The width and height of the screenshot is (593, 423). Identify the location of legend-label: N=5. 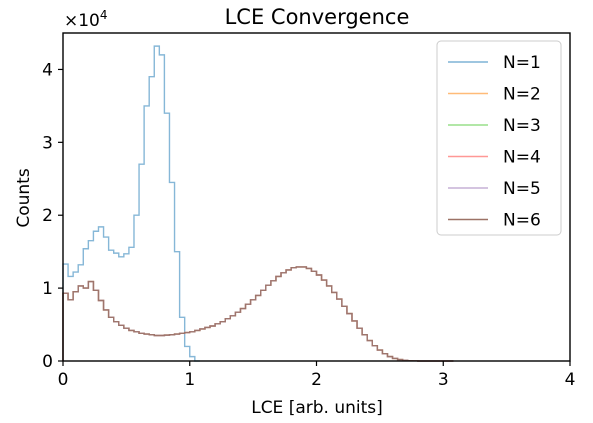
(522, 189).